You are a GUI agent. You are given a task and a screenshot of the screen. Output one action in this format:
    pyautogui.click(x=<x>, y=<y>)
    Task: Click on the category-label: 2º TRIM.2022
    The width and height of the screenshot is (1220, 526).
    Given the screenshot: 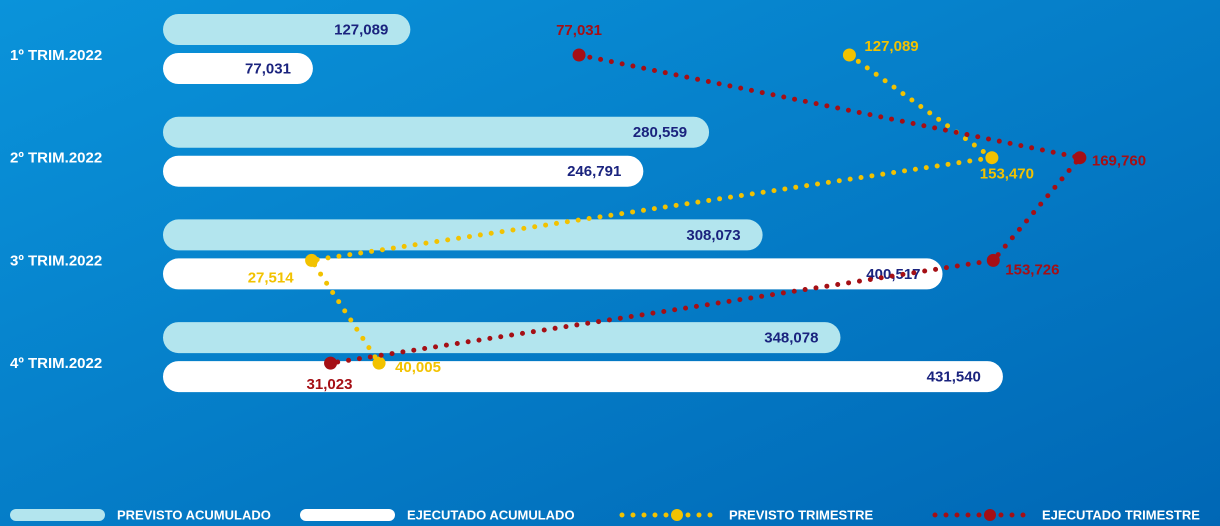 What is the action you would take?
    pyautogui.click(x=56, y=158)
    